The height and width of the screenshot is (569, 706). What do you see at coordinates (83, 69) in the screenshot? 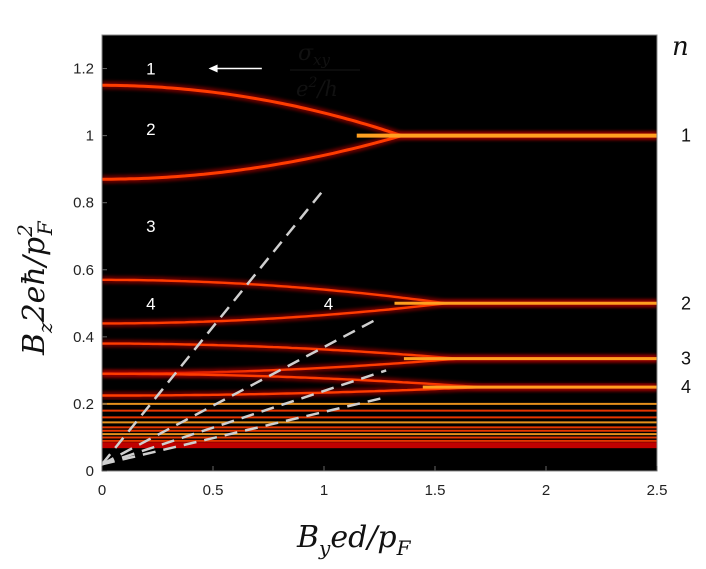
I see `y-tick-label: 1.2` at bounding box center [83, 69].